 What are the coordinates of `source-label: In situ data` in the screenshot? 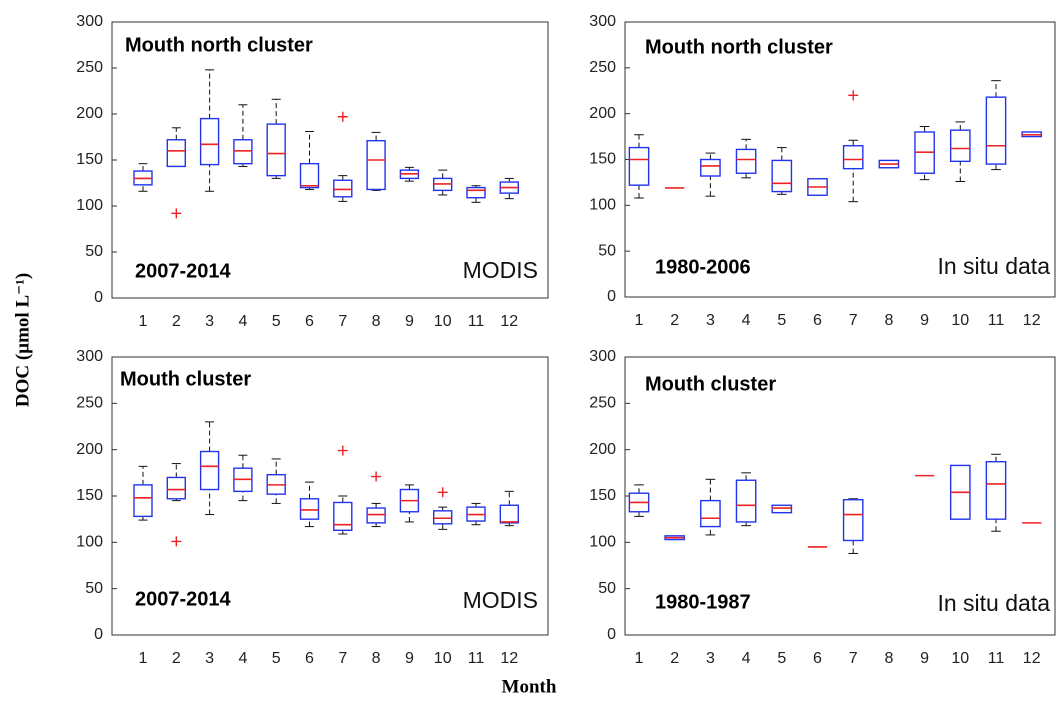 It's located at (993, 603).